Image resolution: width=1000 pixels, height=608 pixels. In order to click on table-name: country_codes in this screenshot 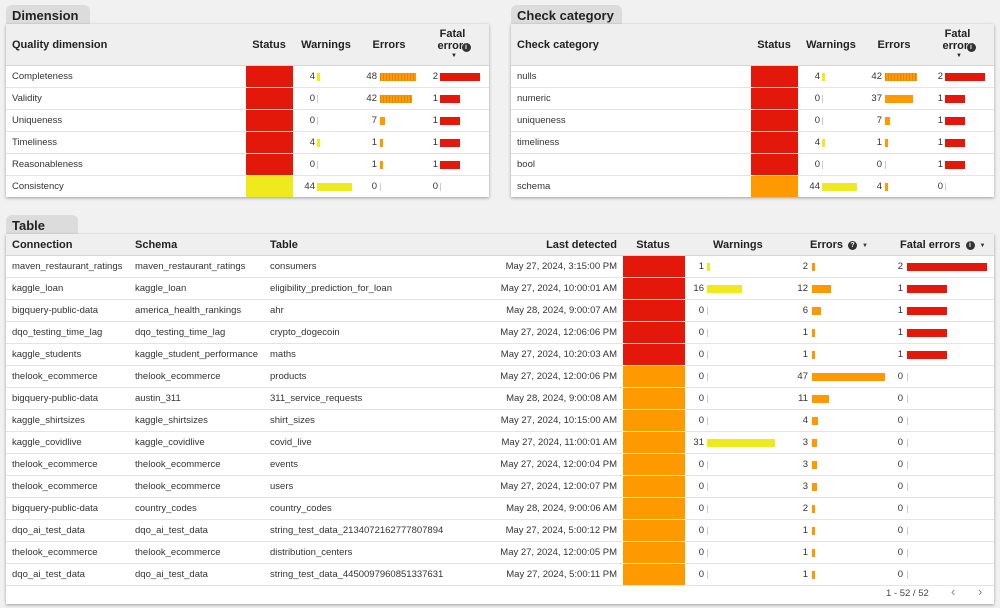, I will do `click(301, 508)`.